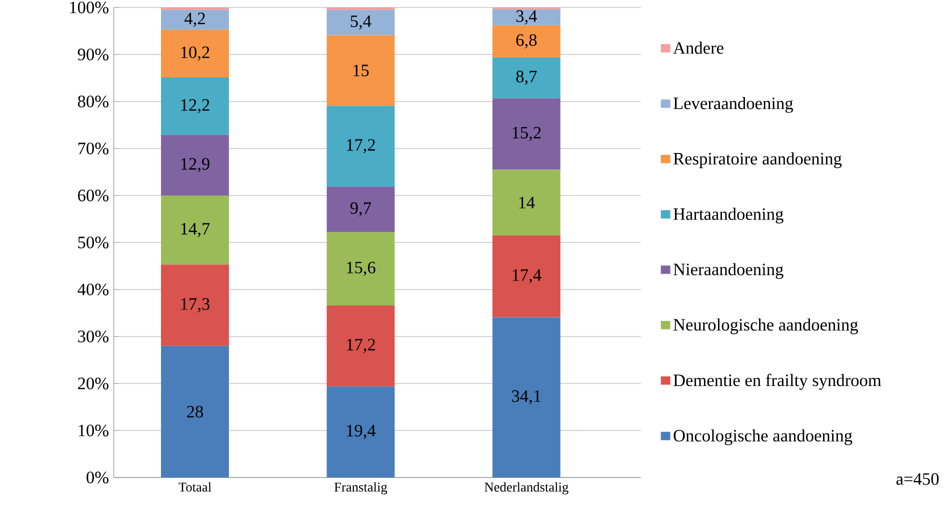 This screenshot has height=519, width=949. I want to click on legend-label: Respiratoire aandoening, so click(757, 160).